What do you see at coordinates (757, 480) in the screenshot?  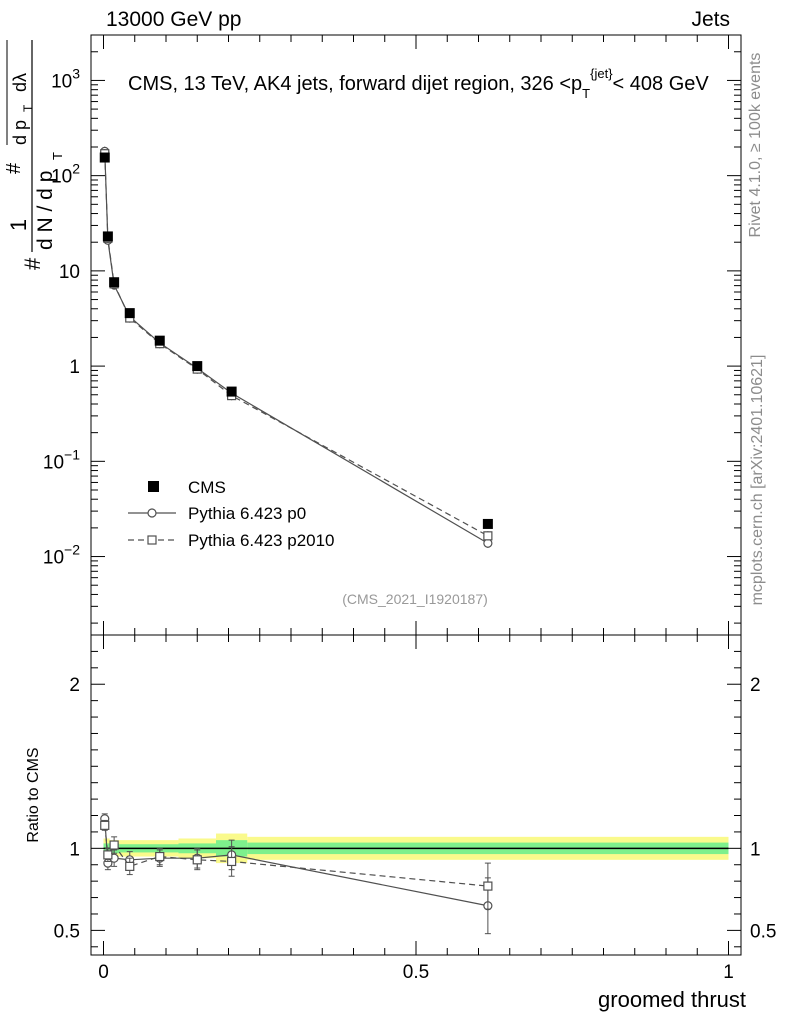 I see `side-text-mcplots: mcplots.cern.ch [arXiv:2401.10621]` at bounding box center [757, 480].